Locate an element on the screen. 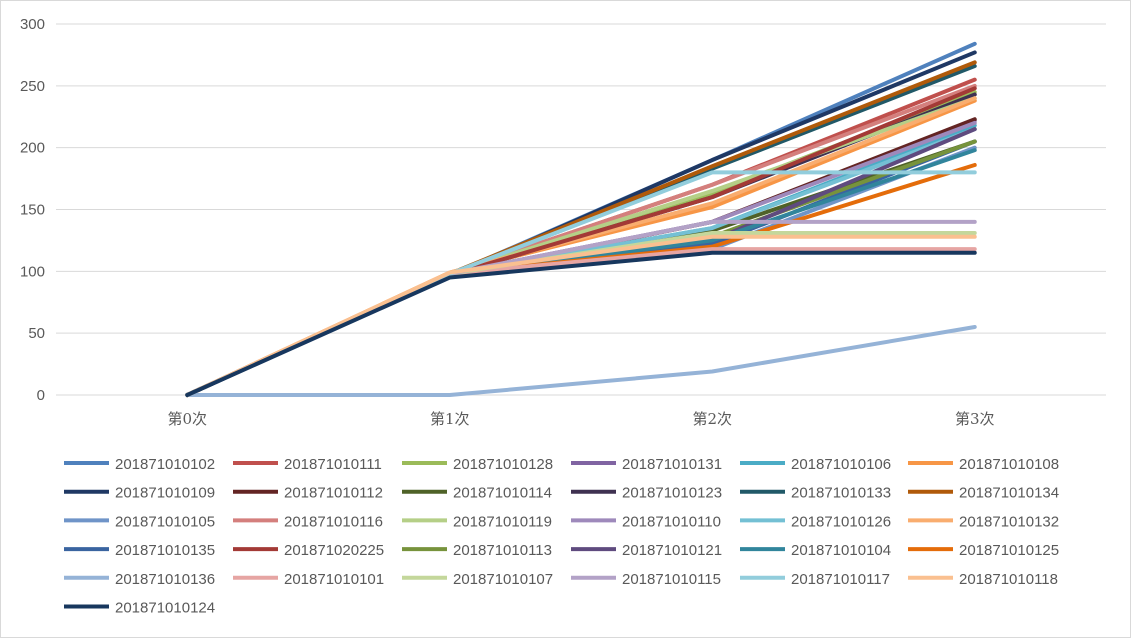 This screenshot has height=638, width=1131. legend-label: 201871010114 is located at coordinates (502, 493).